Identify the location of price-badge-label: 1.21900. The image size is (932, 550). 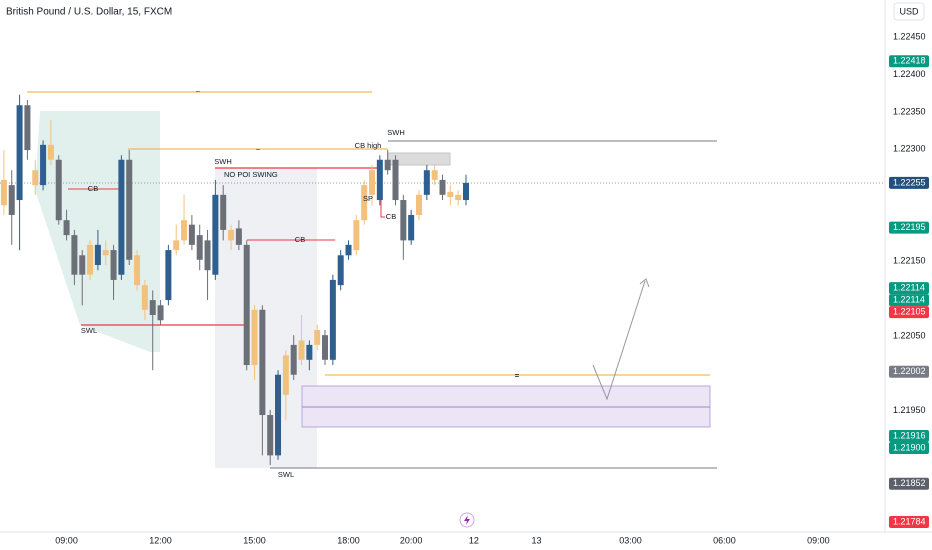
(909, 447).